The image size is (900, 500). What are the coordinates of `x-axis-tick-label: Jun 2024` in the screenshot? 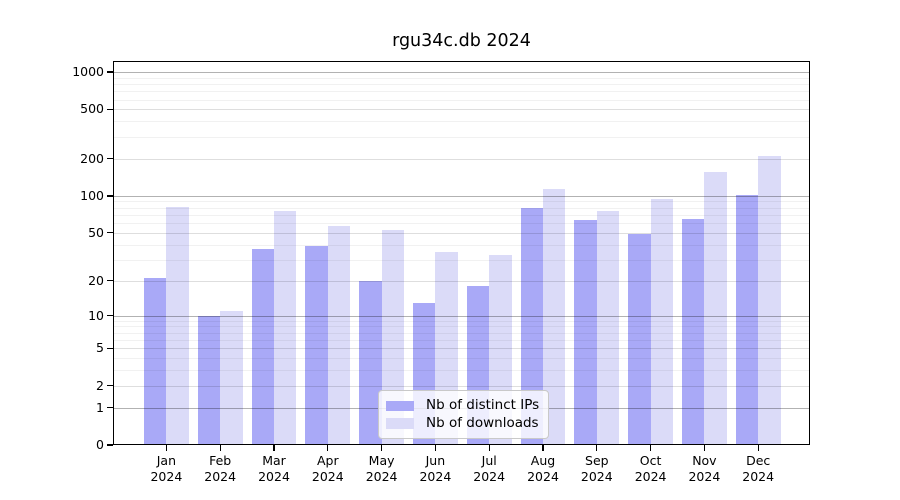 It's located at (435, 468).